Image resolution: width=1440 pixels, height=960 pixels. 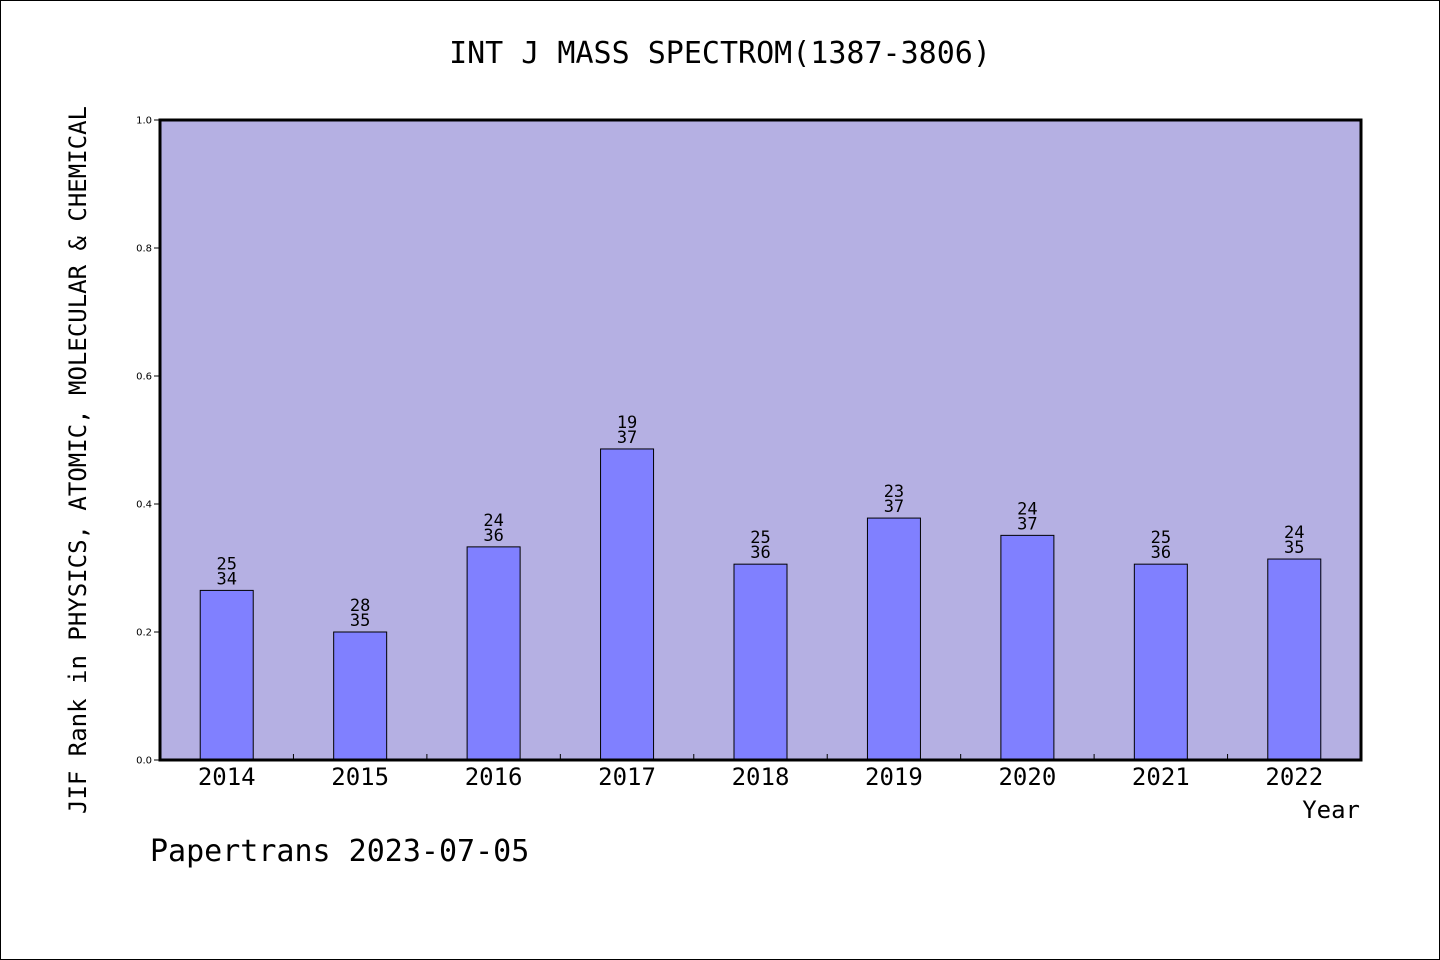 I want to click on x-tick-label: 2015, so click(x=360, y=777).